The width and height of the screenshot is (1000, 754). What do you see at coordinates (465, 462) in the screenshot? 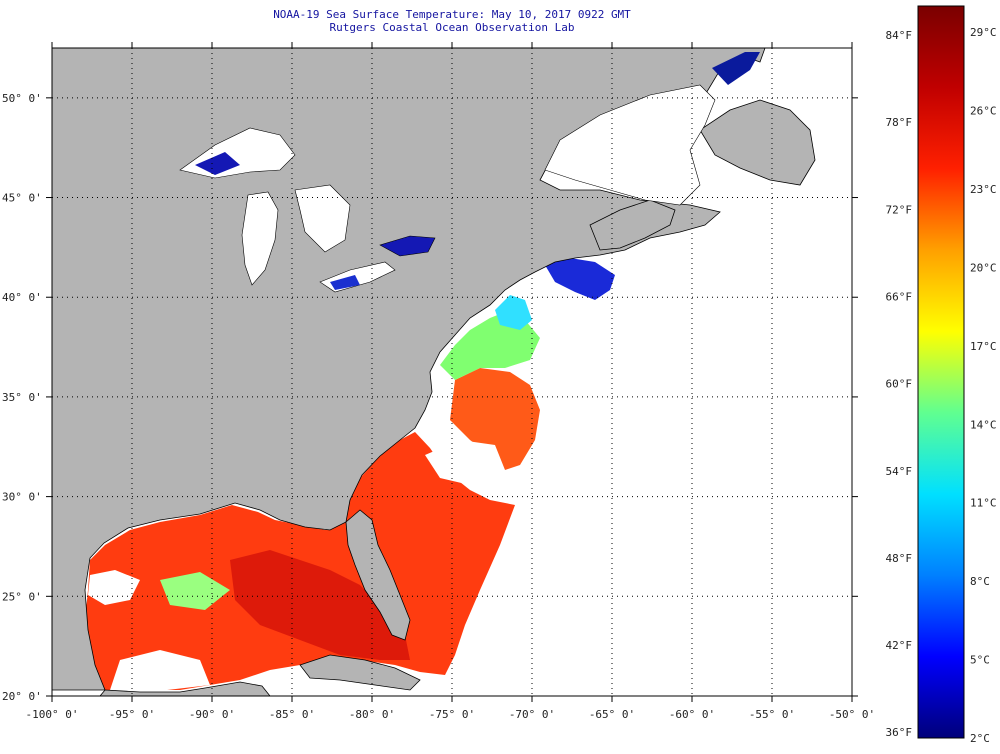
I see `cloud-atlantic` at bounding box center [465, 462].